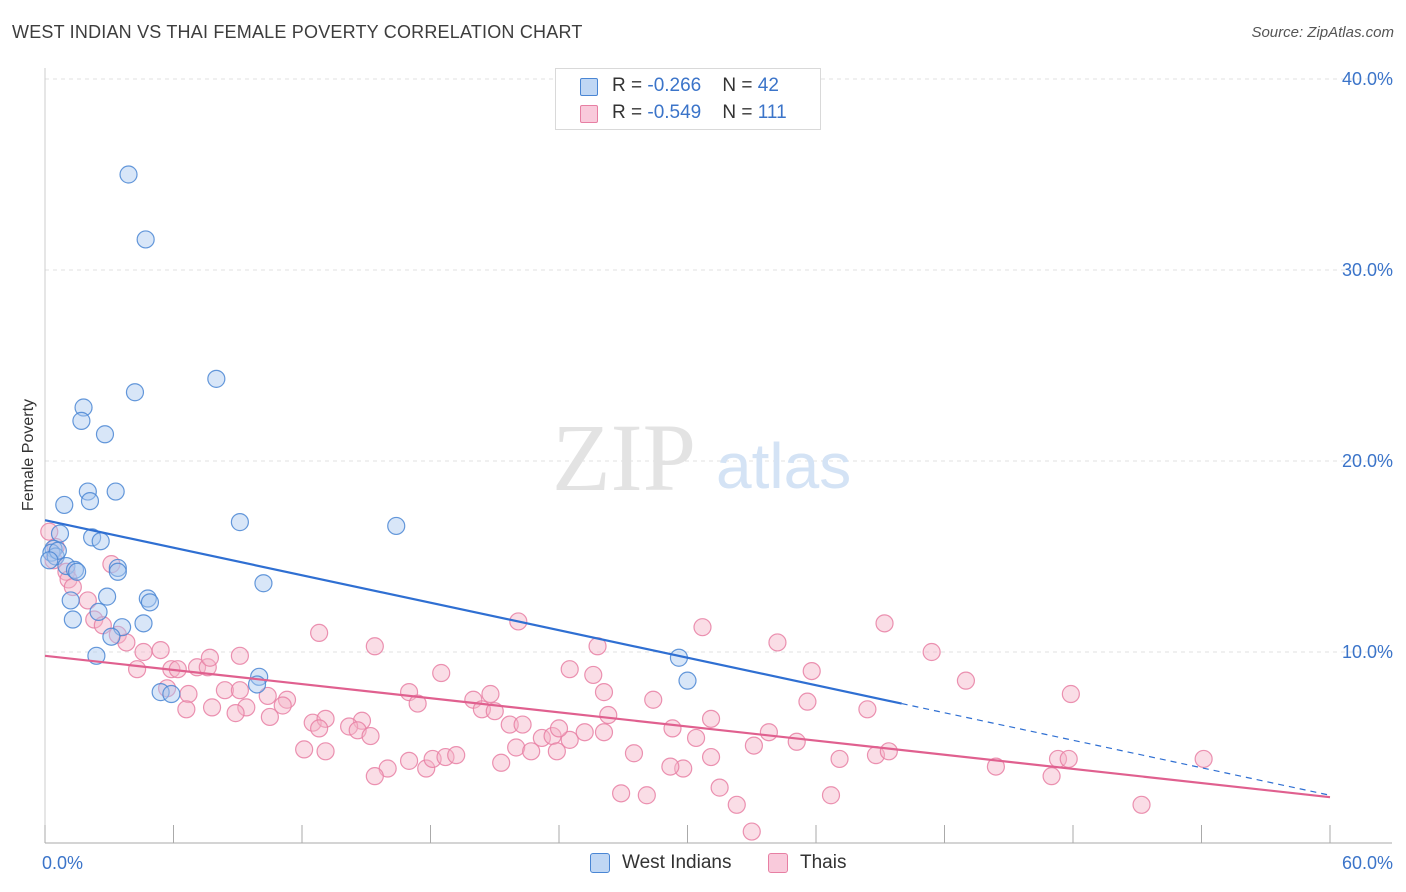  Describe the element at coordinates (630, 112) in the screenshot. I see `r-label: R =` at that location.